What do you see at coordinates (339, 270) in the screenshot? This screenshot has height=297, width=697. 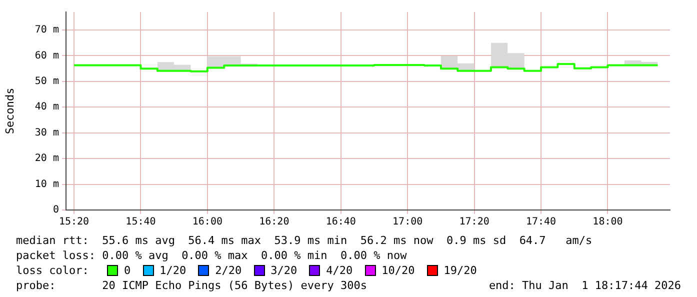 I see `legend-label: 4/20` at bounding box center [339, 270].